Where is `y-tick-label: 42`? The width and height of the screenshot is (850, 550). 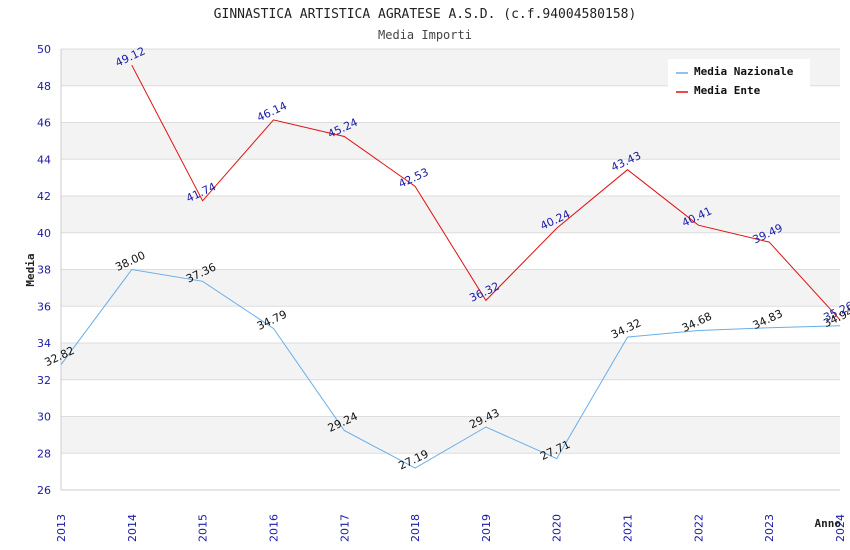 y-tick-label: 42 is located at coordinates (44, 196).